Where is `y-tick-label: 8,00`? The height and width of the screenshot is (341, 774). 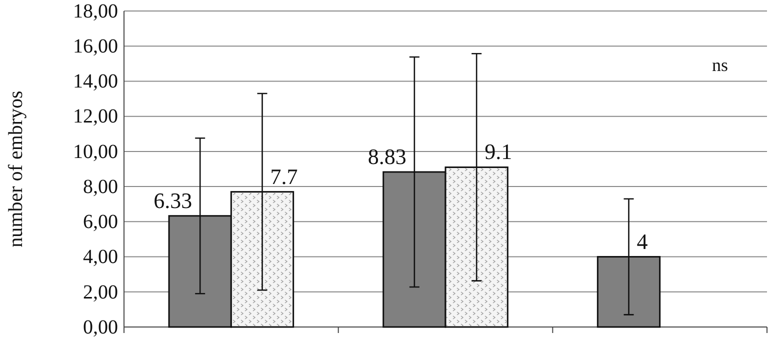 y-tick-label: 8,00 is located at coordinates (100, 187).